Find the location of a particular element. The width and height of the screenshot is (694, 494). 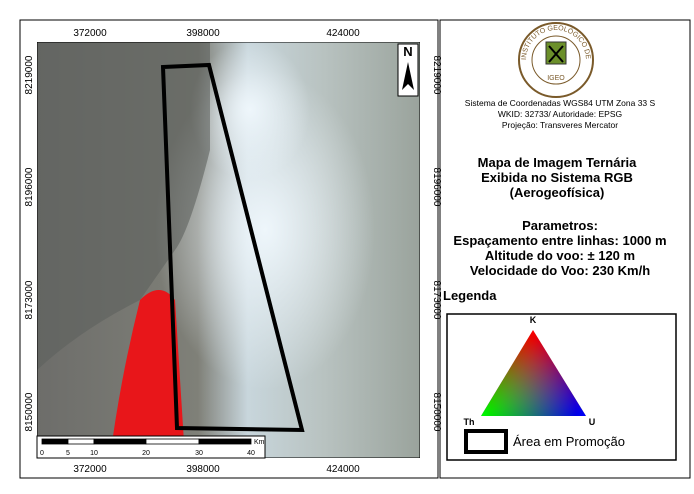

ternary-triangle is located at coordinates (533, 373).